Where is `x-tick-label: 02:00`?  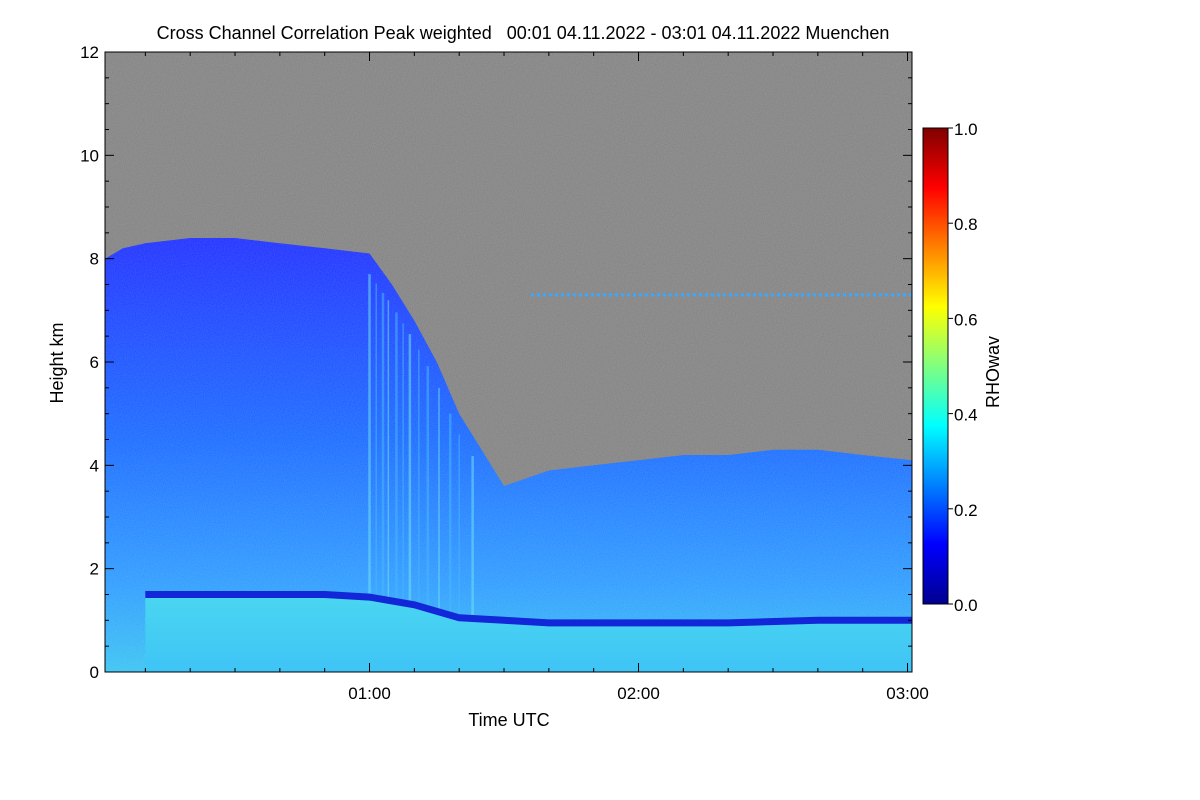
x-tick-label: 02:00 is located at coordinates (638, 693).